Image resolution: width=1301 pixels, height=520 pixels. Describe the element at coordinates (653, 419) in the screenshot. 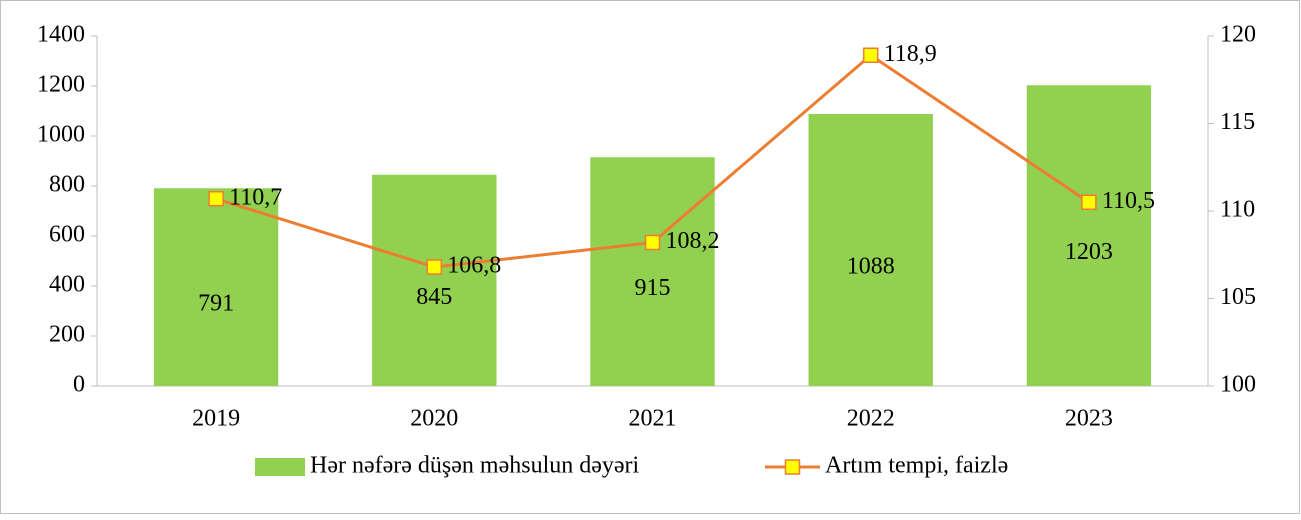

I see `x-tick-label: 2021` at that location.